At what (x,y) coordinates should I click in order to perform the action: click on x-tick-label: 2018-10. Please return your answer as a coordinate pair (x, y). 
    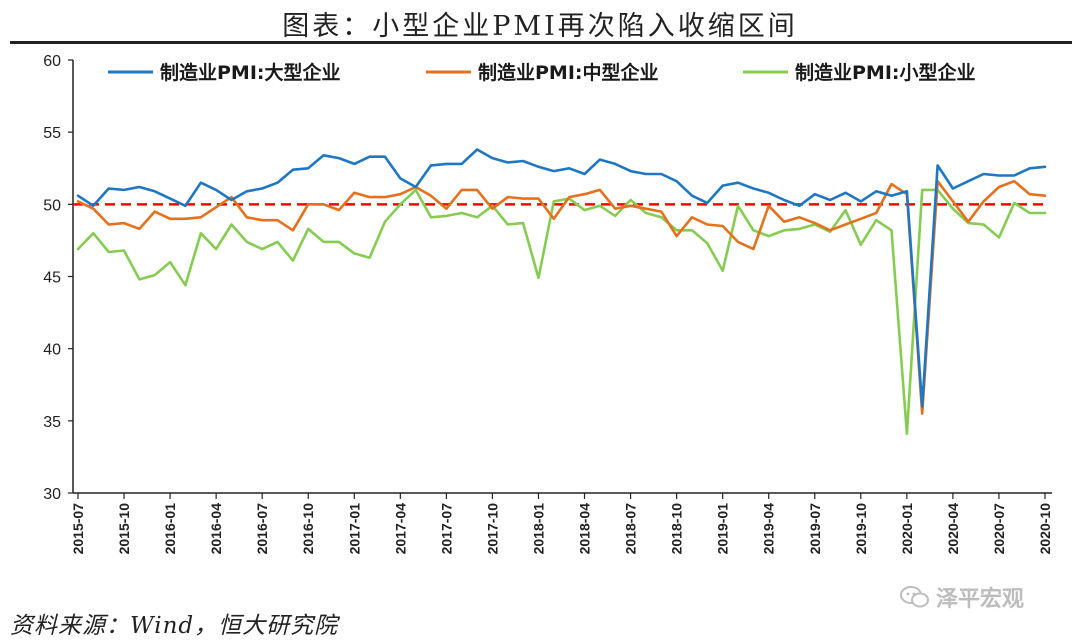
    Looking at the image, I should click on (677, 529).